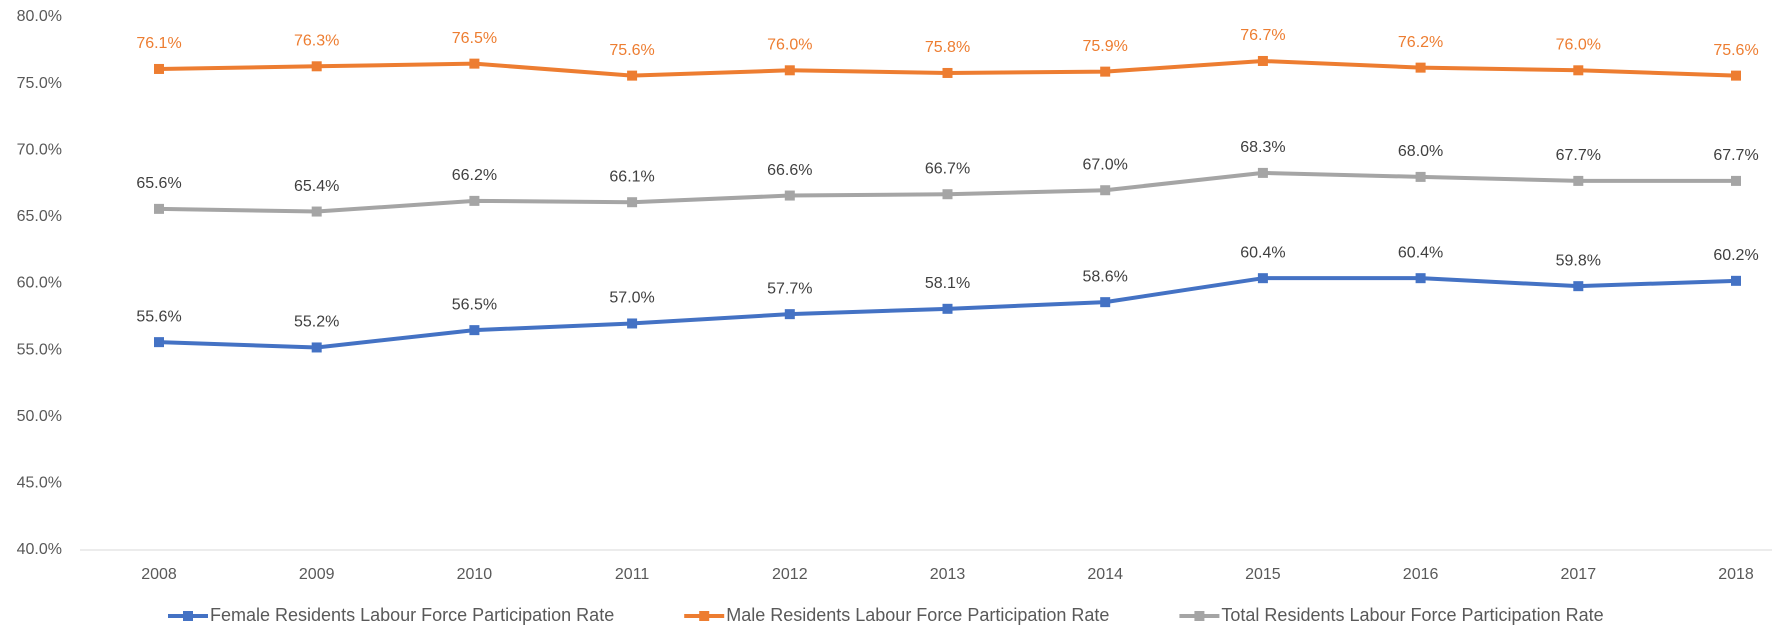 The image size is (1772, 630). What do you see at coordinates (317, 574) in the screenshot?
I see `x-tick-label: 2009` at bounding box center [317, 574].